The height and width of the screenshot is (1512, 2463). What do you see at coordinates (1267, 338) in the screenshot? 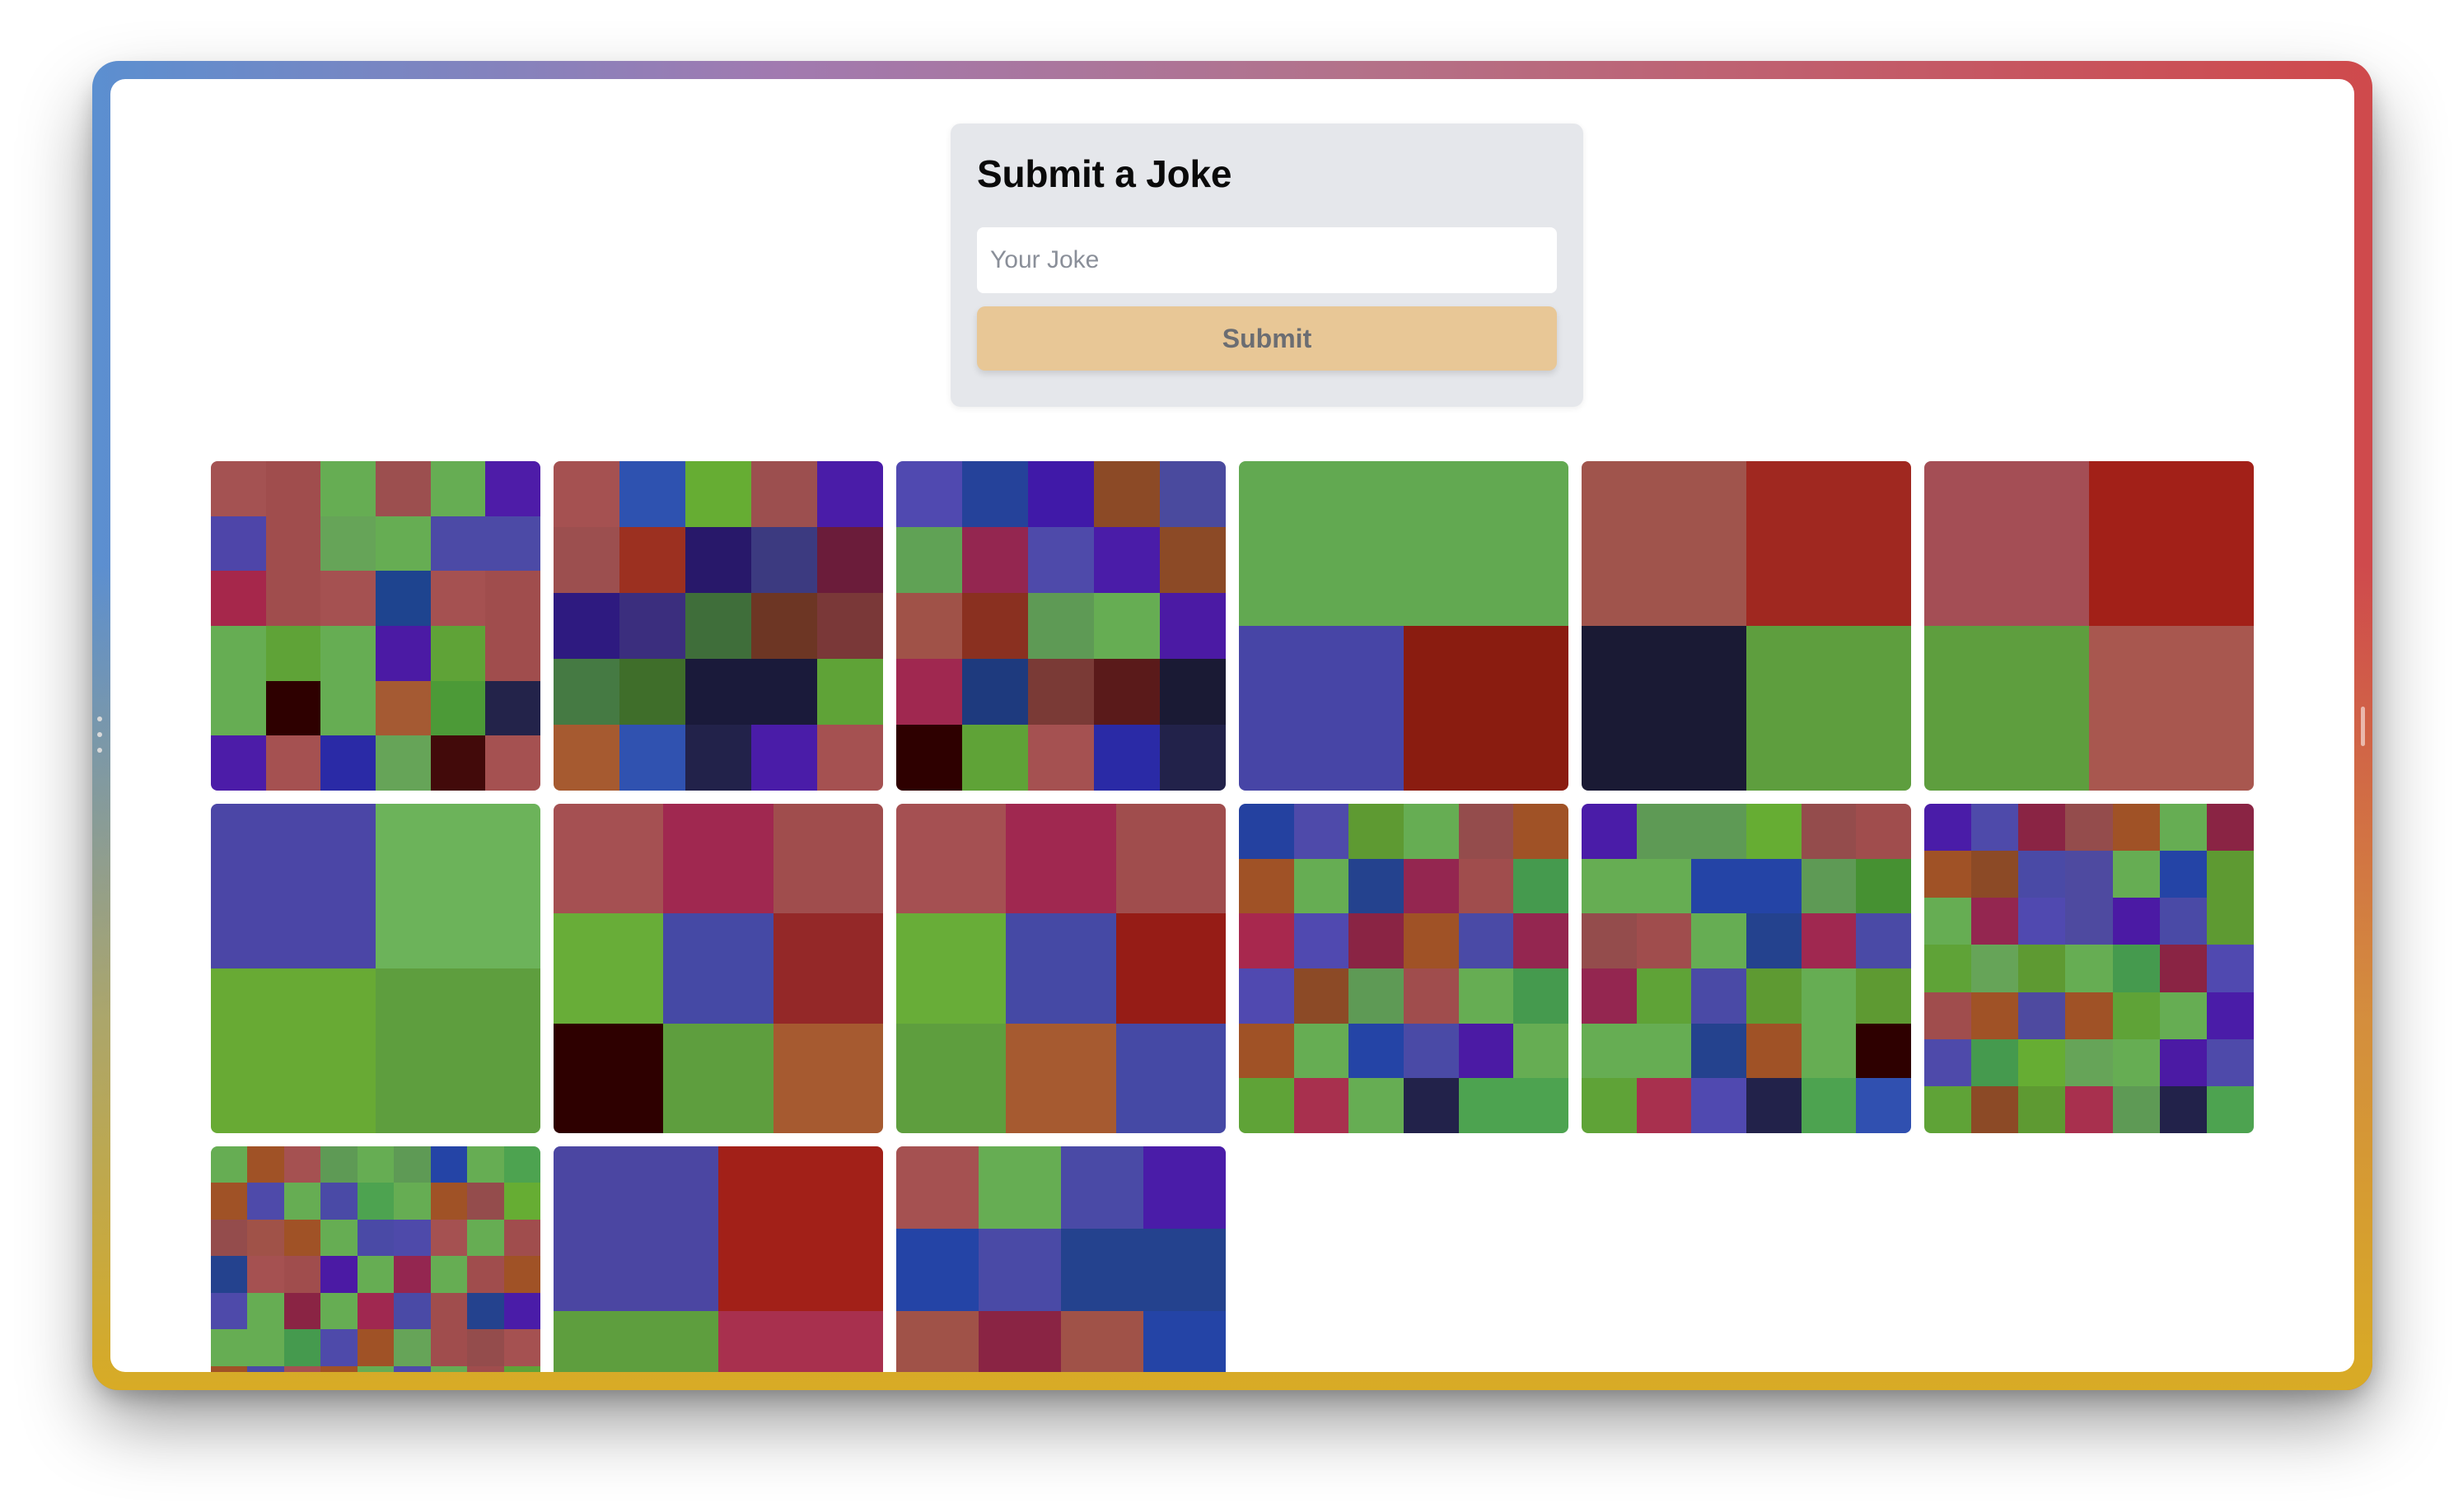
I see `submit-button: Submit` at bounding box center [1267, 338].